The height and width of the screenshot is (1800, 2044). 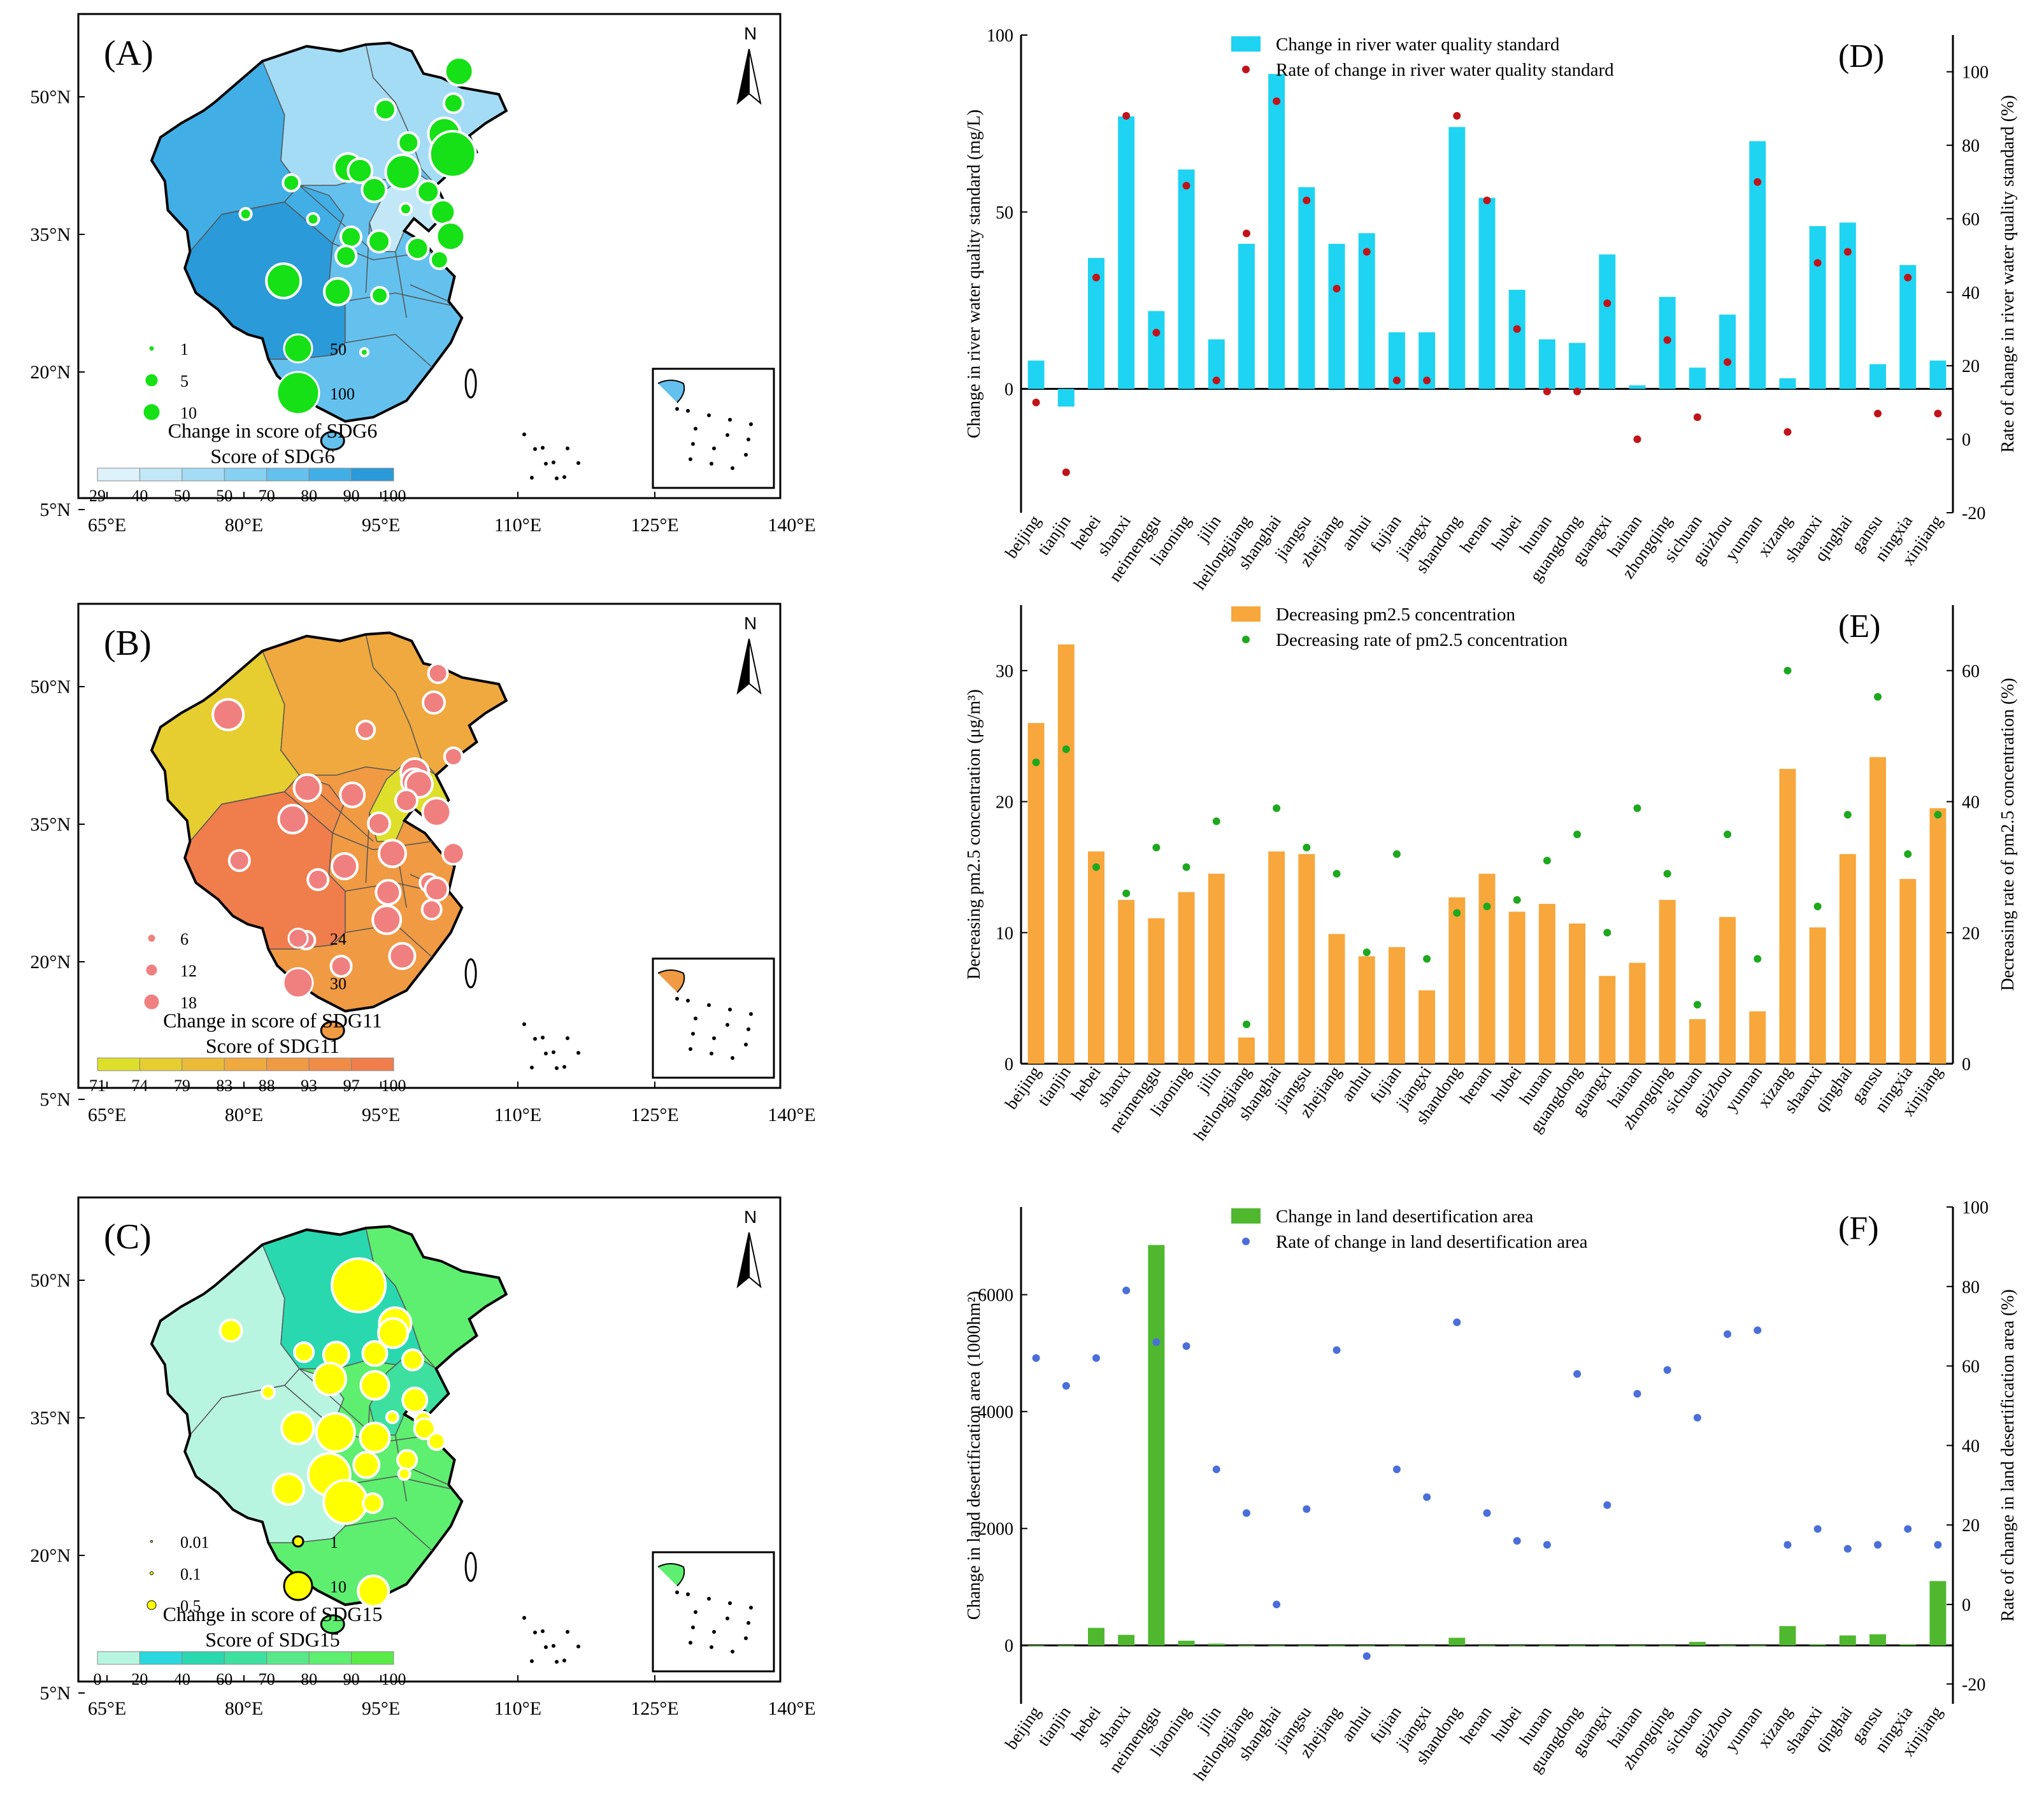 What do you see at coordinates (1938, 414) in the screenshot?
I see `rate-point-xinjiang` at bounding box center [1938, 414].